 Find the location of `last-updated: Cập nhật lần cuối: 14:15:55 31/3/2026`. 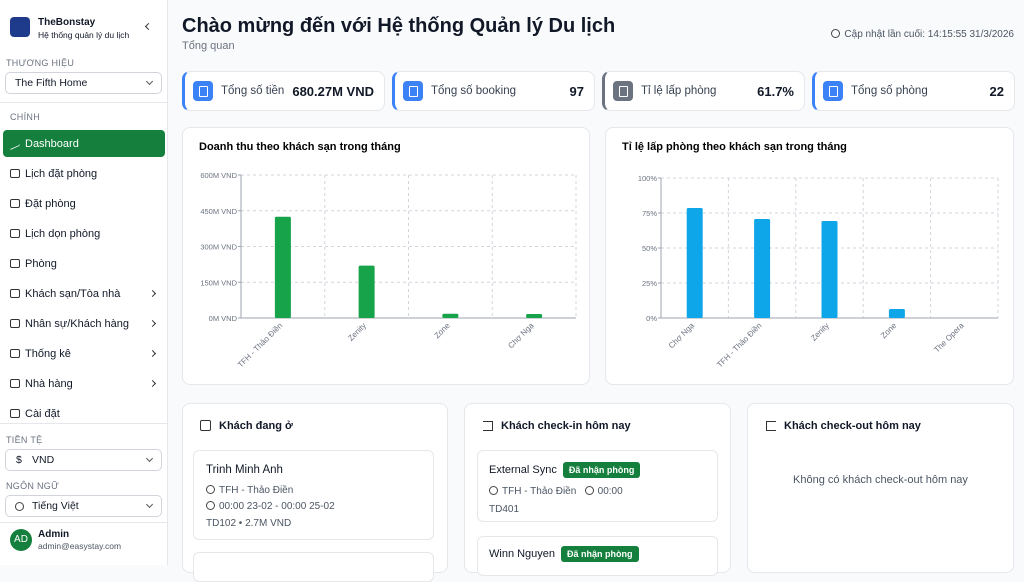

last-updated: Cập nhật lần cuối: 14:15:55 31/3/2026 is located at coordinates (922, 34).